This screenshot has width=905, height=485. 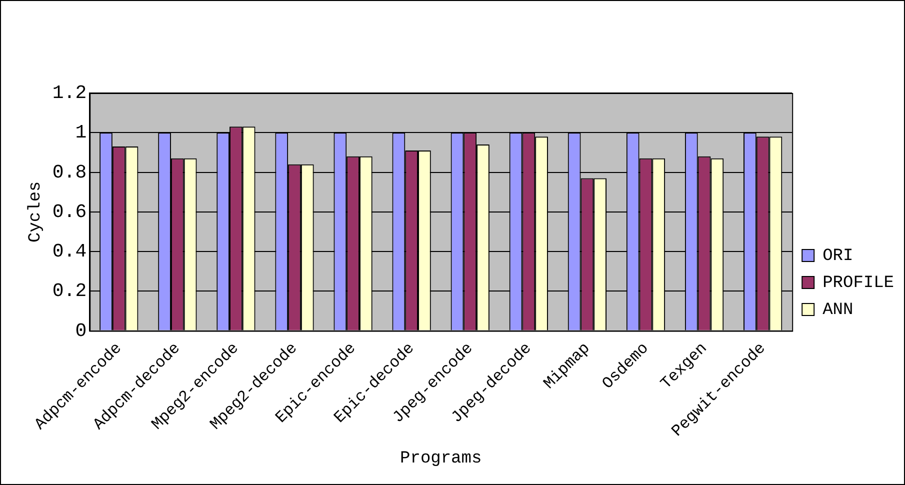 I want to click on legend-label: ORI, so click(x=838, y=256).